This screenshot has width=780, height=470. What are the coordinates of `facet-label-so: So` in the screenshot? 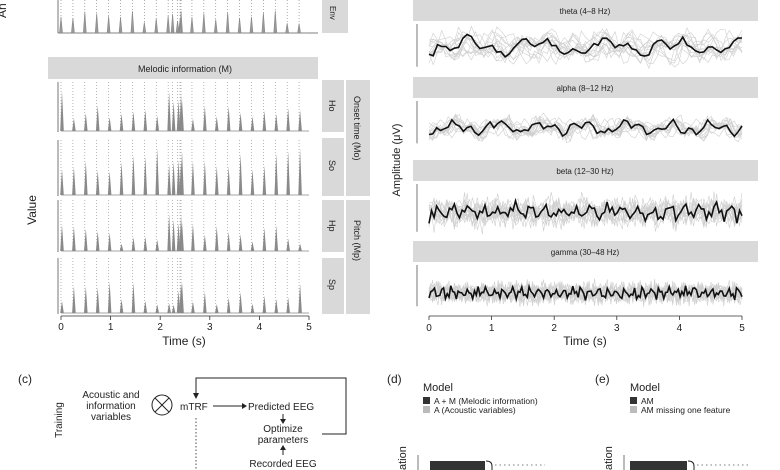 It's located at (332, 165).